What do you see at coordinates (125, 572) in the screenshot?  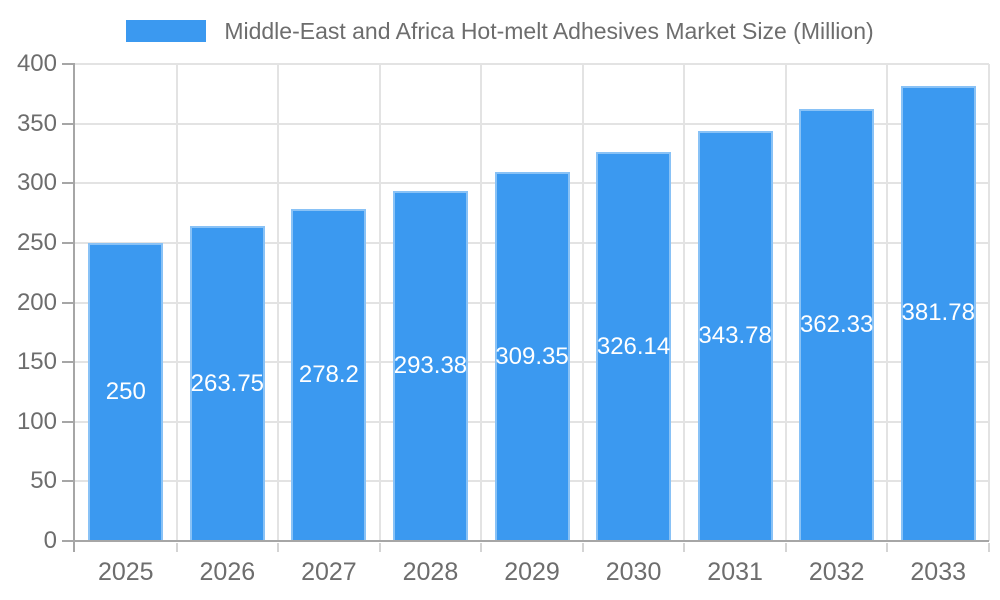 I see `x-axis-tick-label: 2025` at bounding box center [125, 572].